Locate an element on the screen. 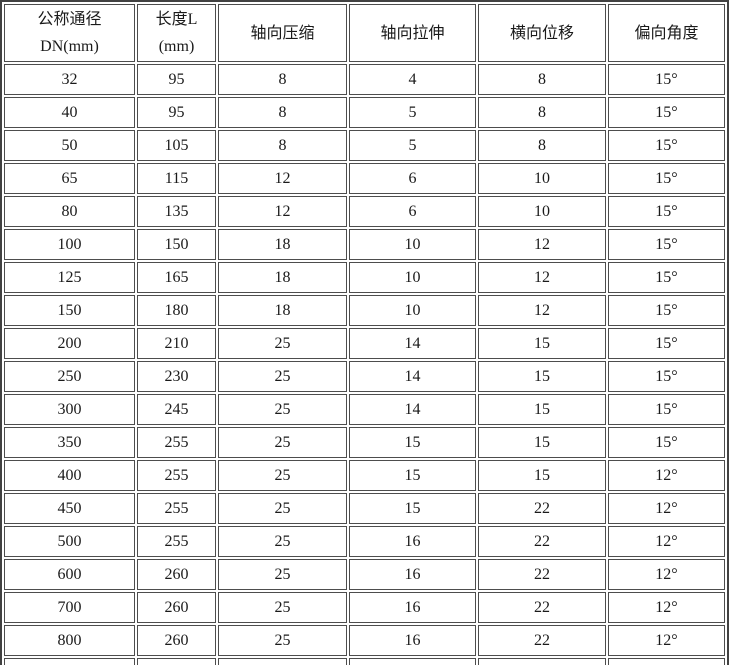  table-cell: 80 is located at coordinates (69, 211).